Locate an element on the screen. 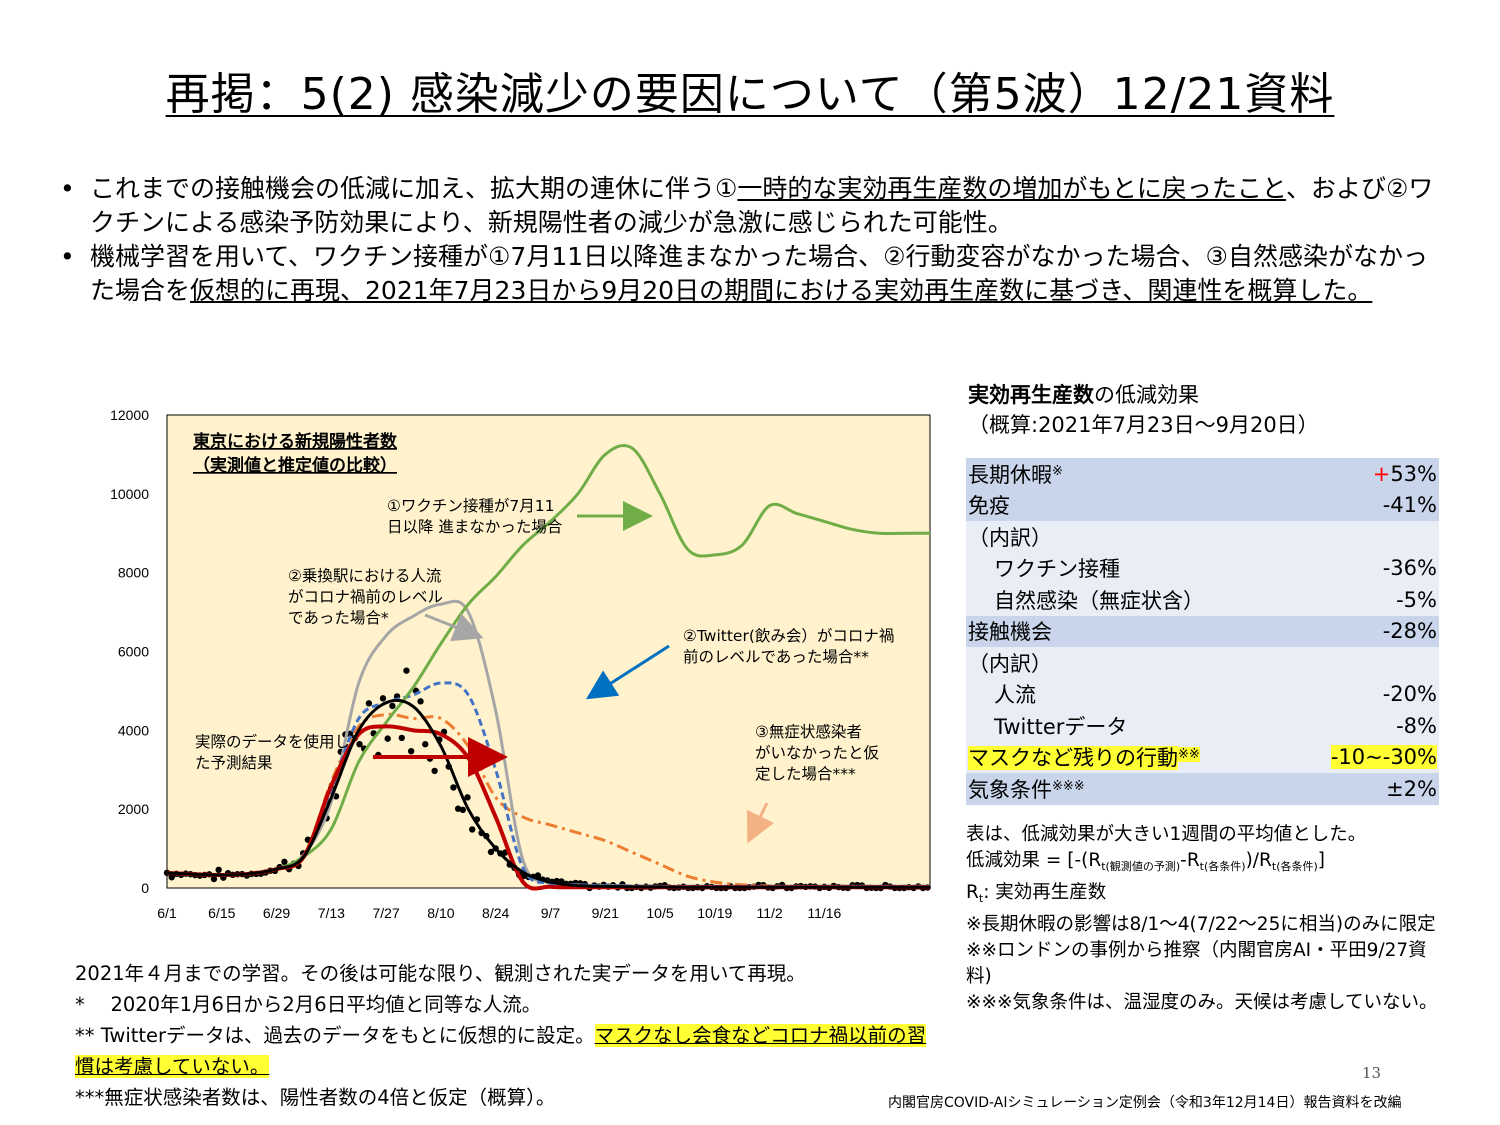 This screenshot has width=1500, height=1125. row-value: -28% is located at coordinates (1409, 631).